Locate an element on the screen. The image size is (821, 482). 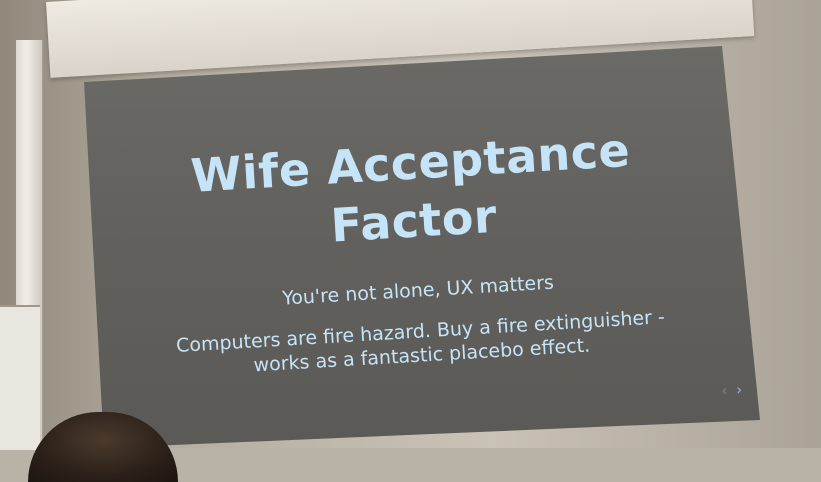
slide-navigation: ‹ › is located at coordinates (733, 390).